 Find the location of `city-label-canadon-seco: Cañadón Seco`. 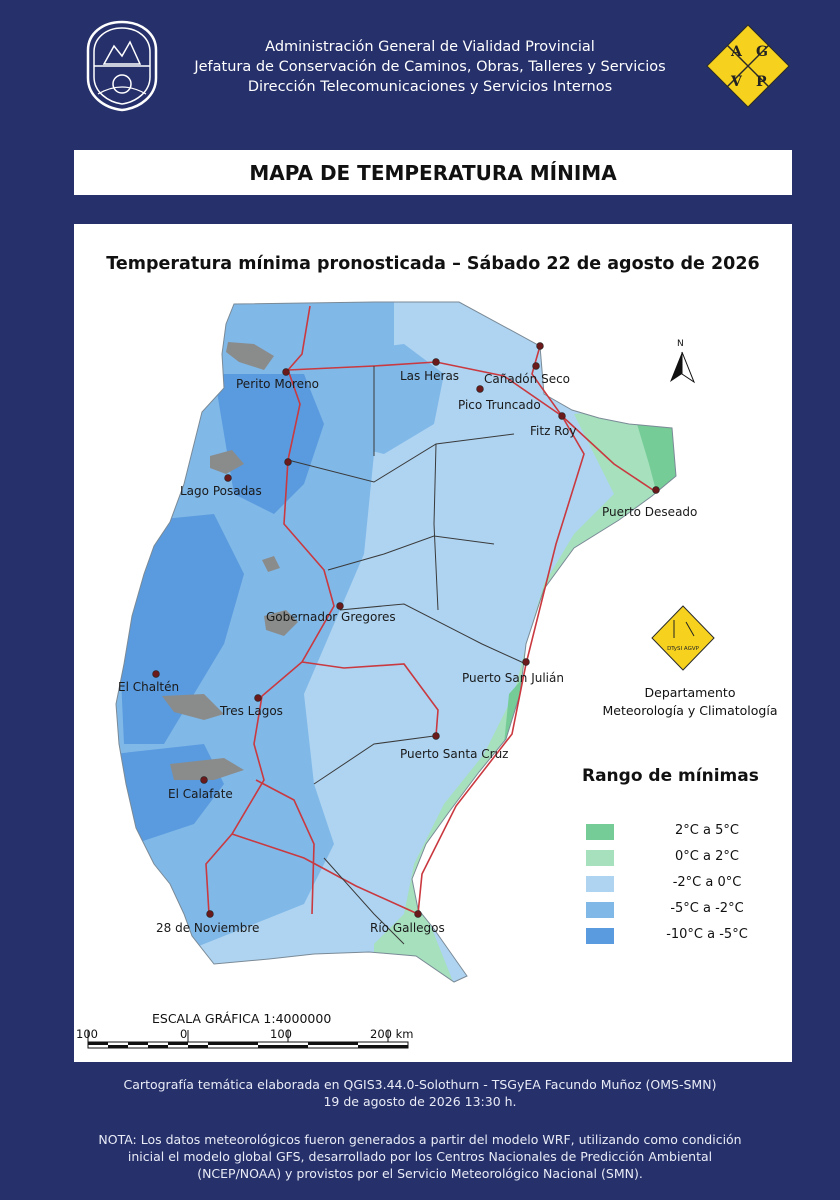

city-label-canadon-seco: Cañadón Seco is located at coordinates (527, 379).